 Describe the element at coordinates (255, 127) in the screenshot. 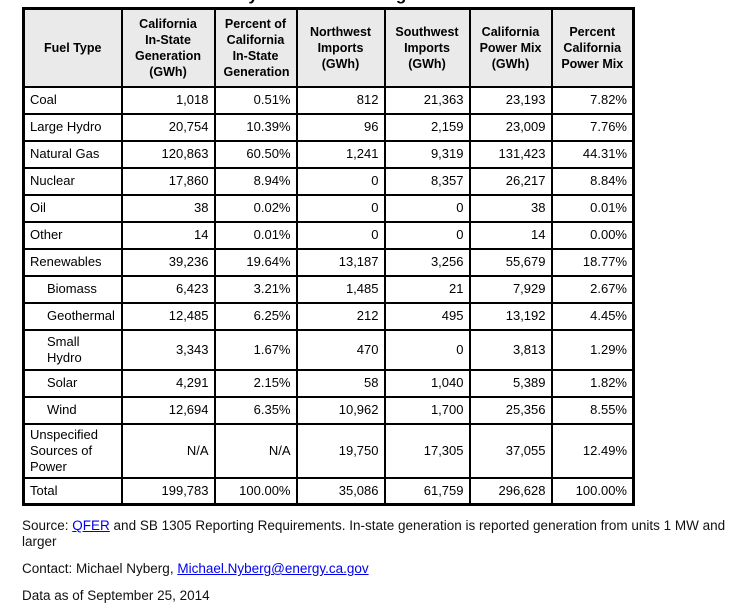

I see `value-cell: 10.39%` at that location.